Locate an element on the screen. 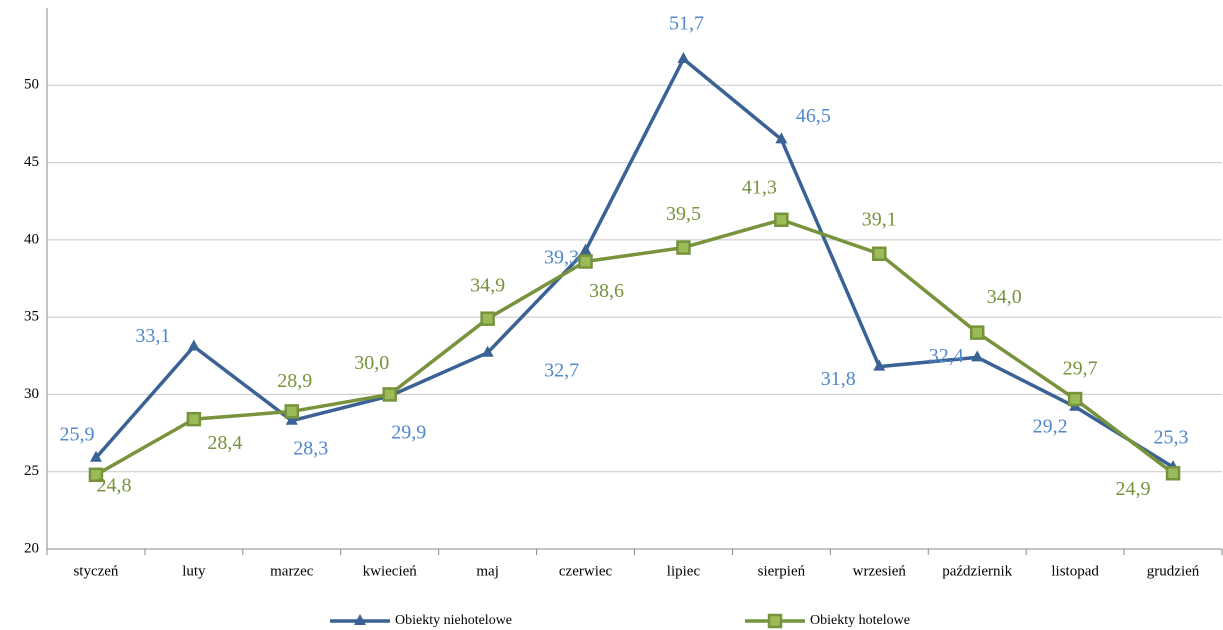 Image resolution: width=1223 pixels, height=630 pixels. data-label: 41,3 is located at coordinates (759, 187).